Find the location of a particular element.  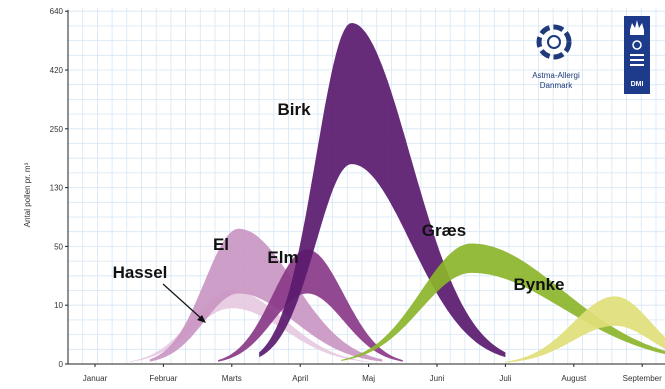

series-band-bynke is located at coordinates (585, 329).